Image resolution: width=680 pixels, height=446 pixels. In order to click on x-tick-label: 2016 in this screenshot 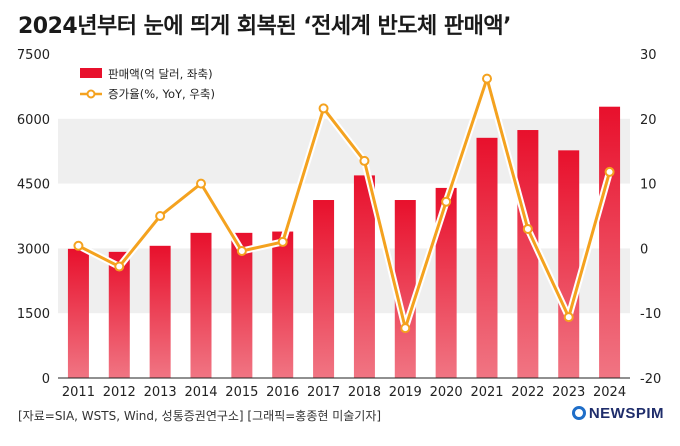, I will do `click(282, 392)`.